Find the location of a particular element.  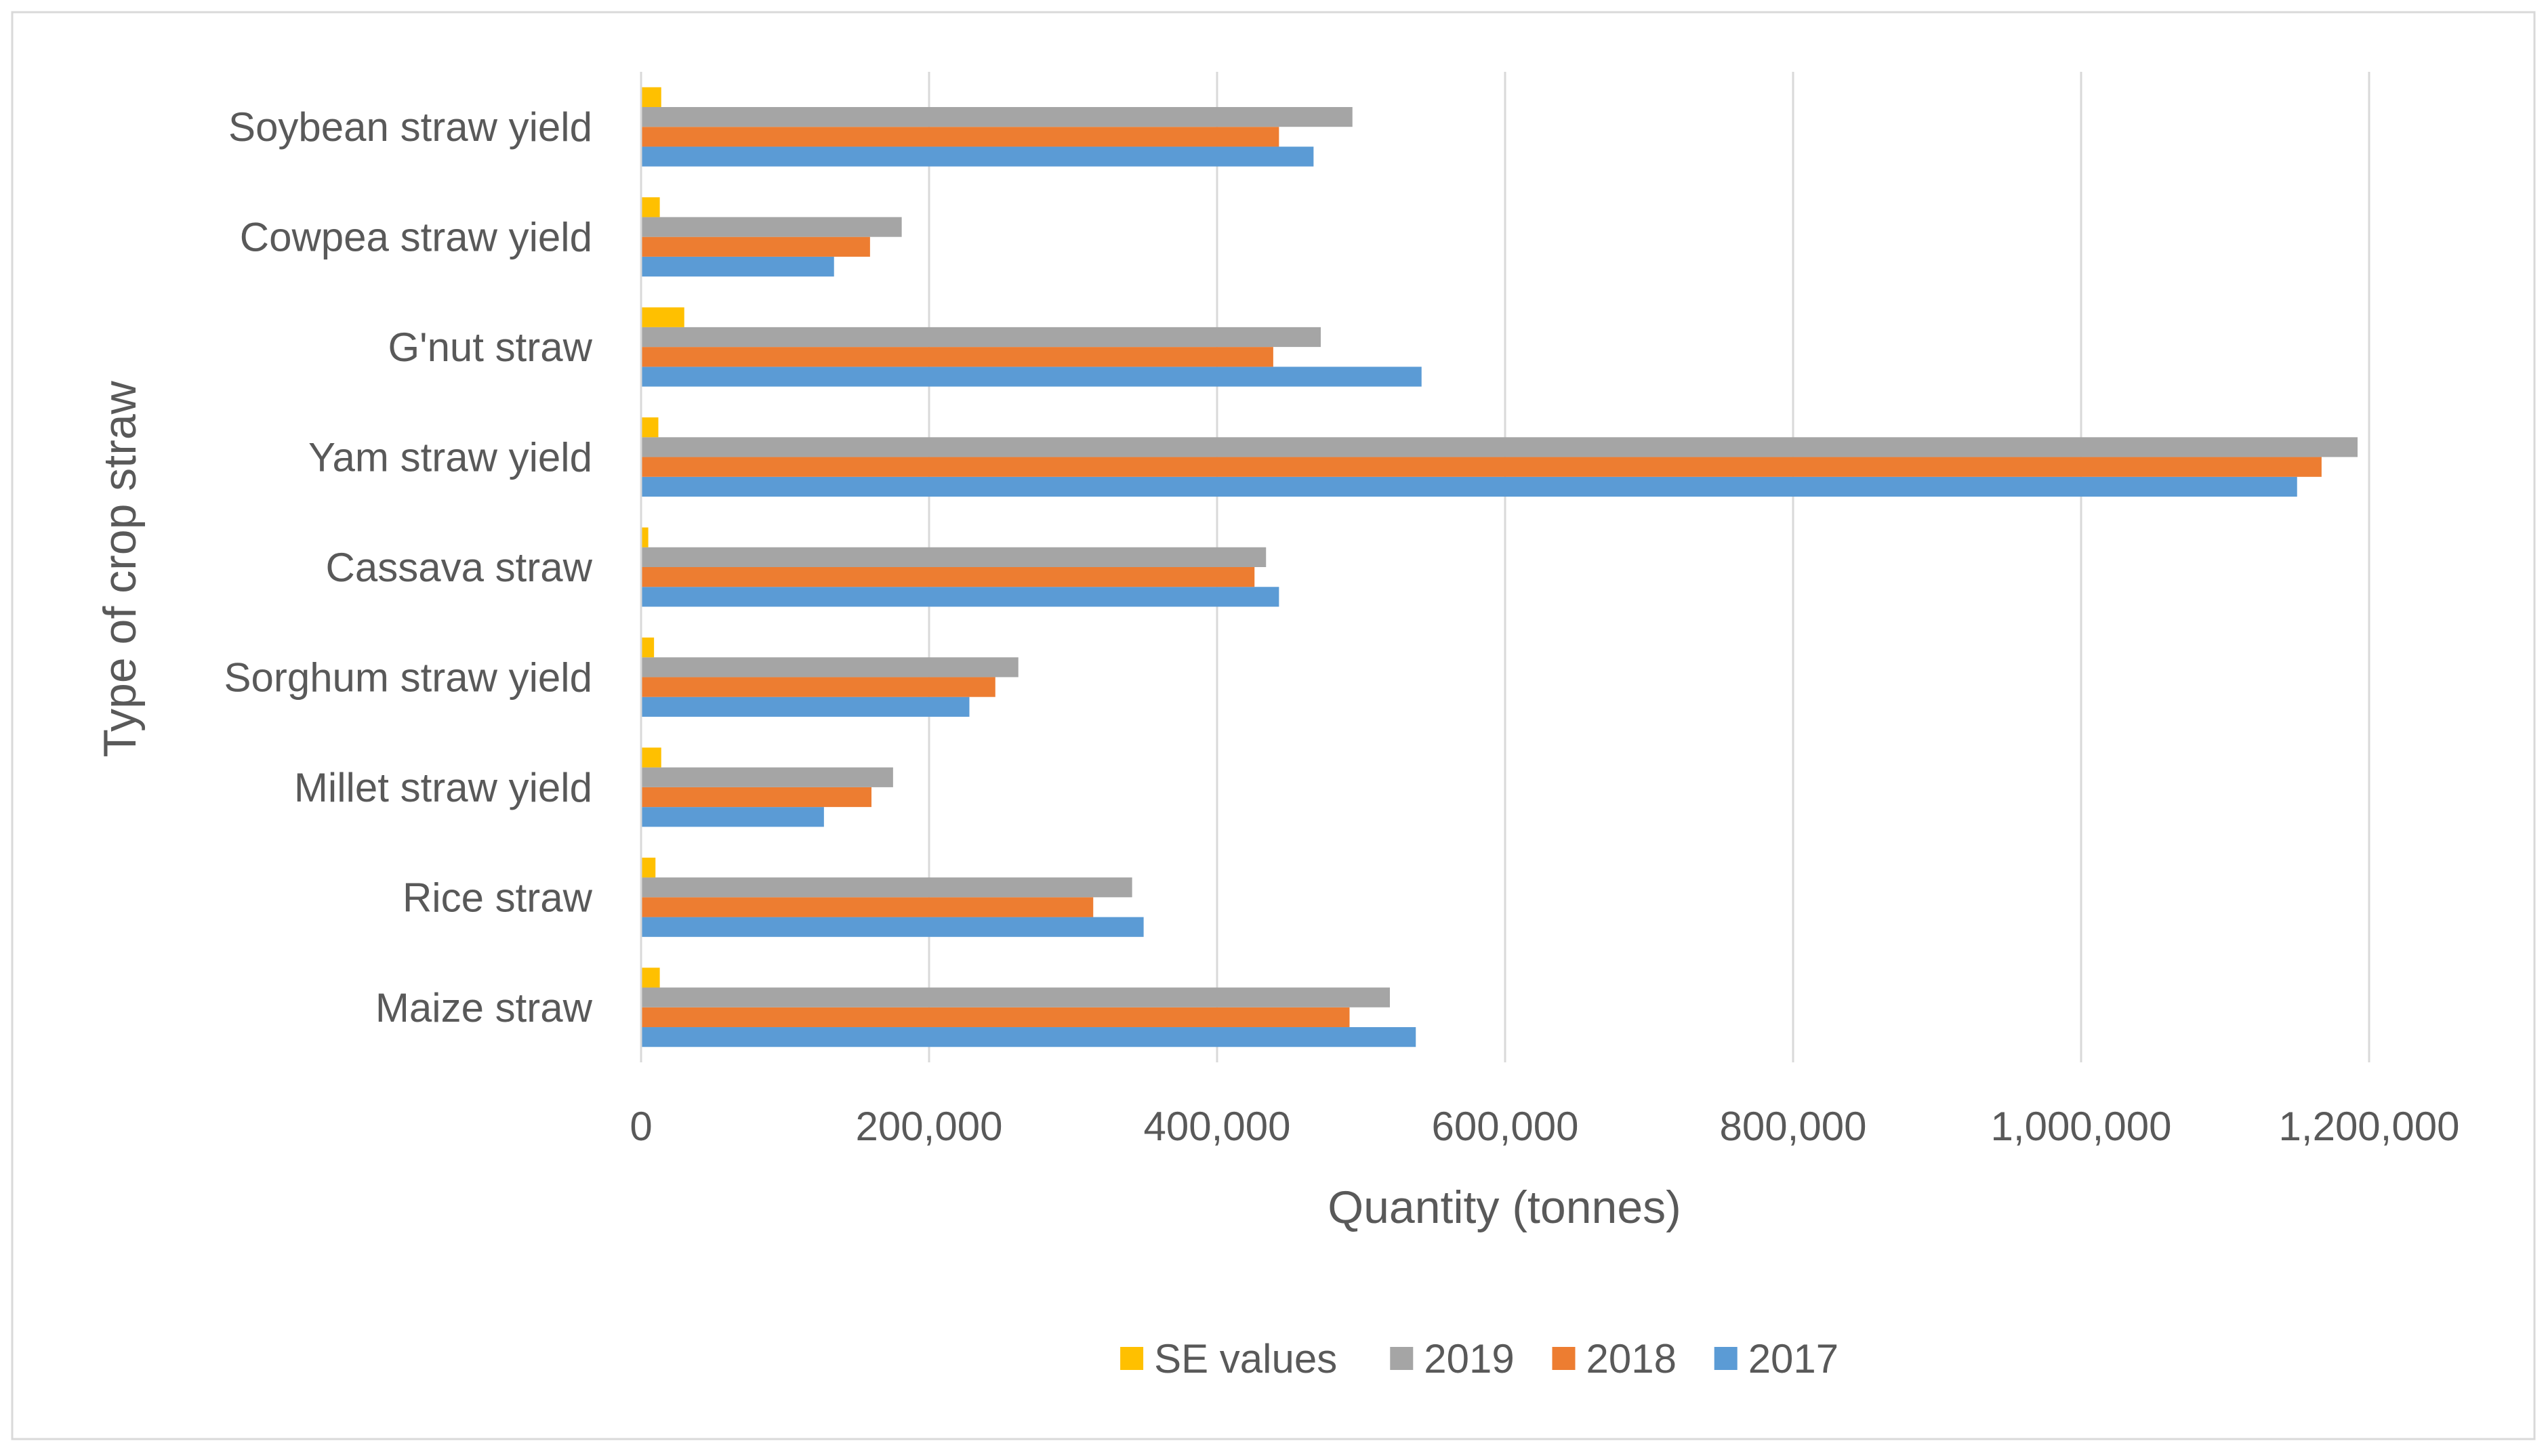

bar-g-nut-straw-2017 is located at coordinates (1031, 377).